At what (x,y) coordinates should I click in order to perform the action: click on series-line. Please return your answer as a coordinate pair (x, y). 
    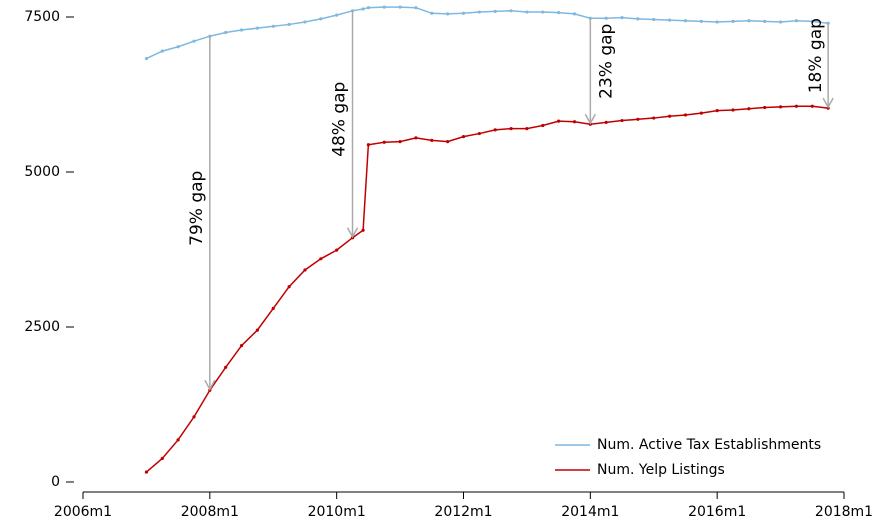
    Looking at the image, I should click on (487, 33).